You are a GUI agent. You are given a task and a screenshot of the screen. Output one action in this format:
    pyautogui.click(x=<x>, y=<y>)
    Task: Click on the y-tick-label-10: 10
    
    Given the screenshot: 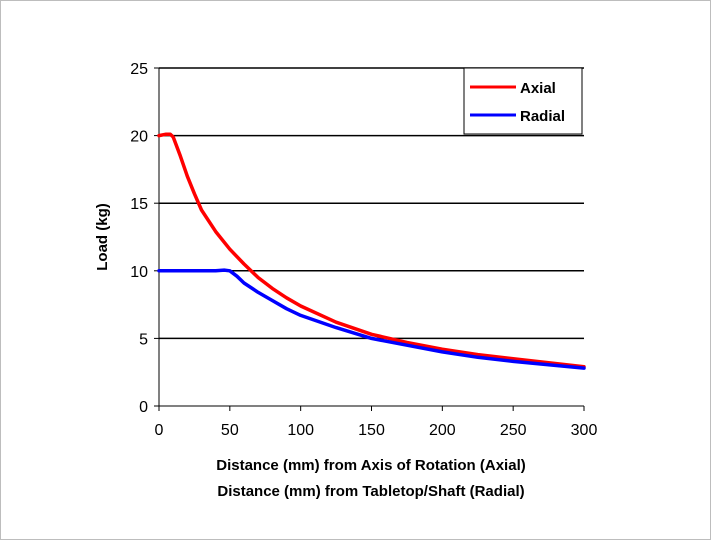 What is the action you would take?
    pyautogui.click(x=139, y=272)
    